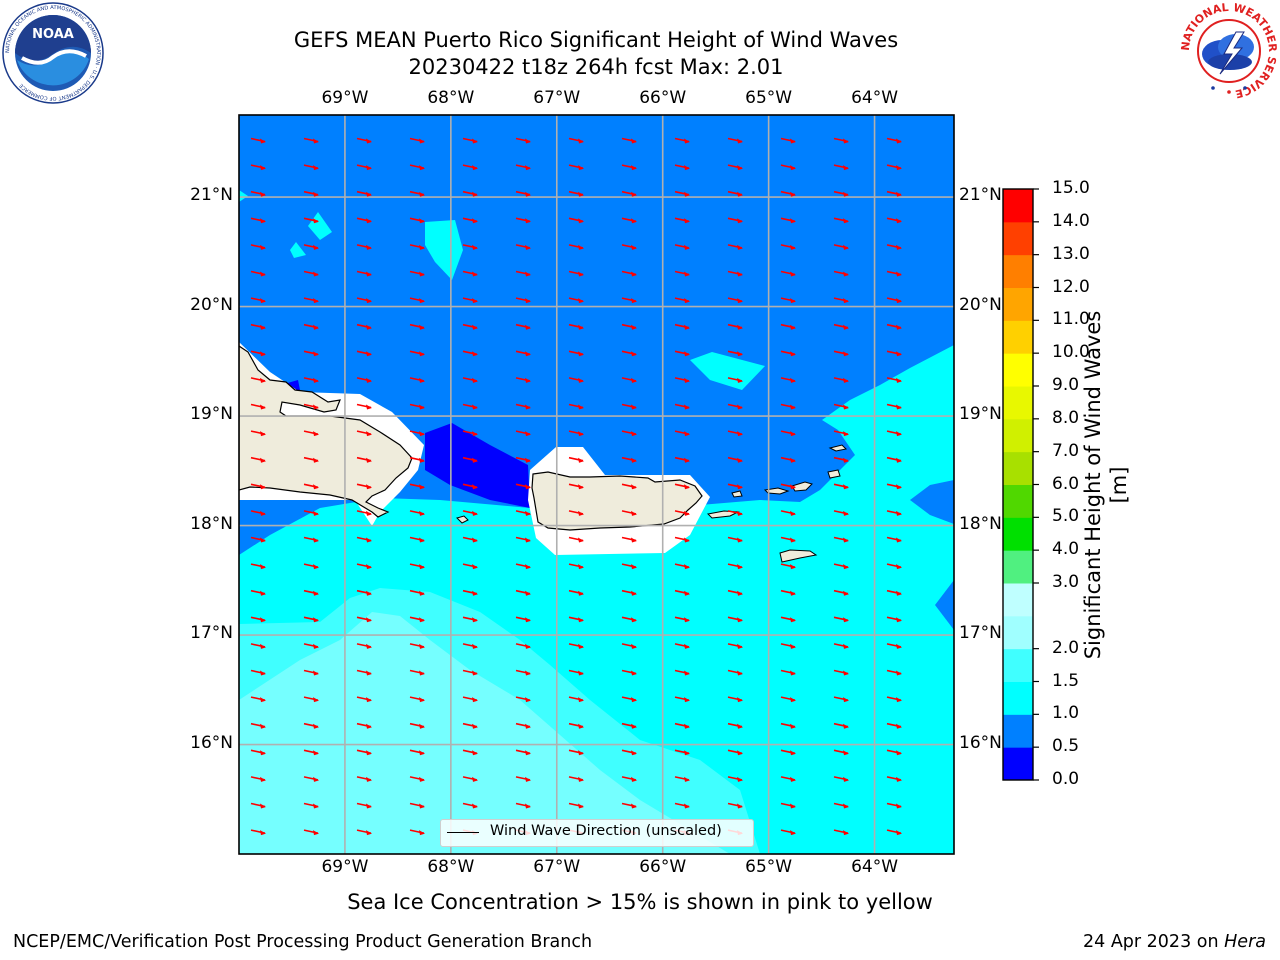  What do you see at coordinates (1066, 417) in the screenshot?
I see `colorbar-tick-label: 8.0` at bounding box center [1066, 417].